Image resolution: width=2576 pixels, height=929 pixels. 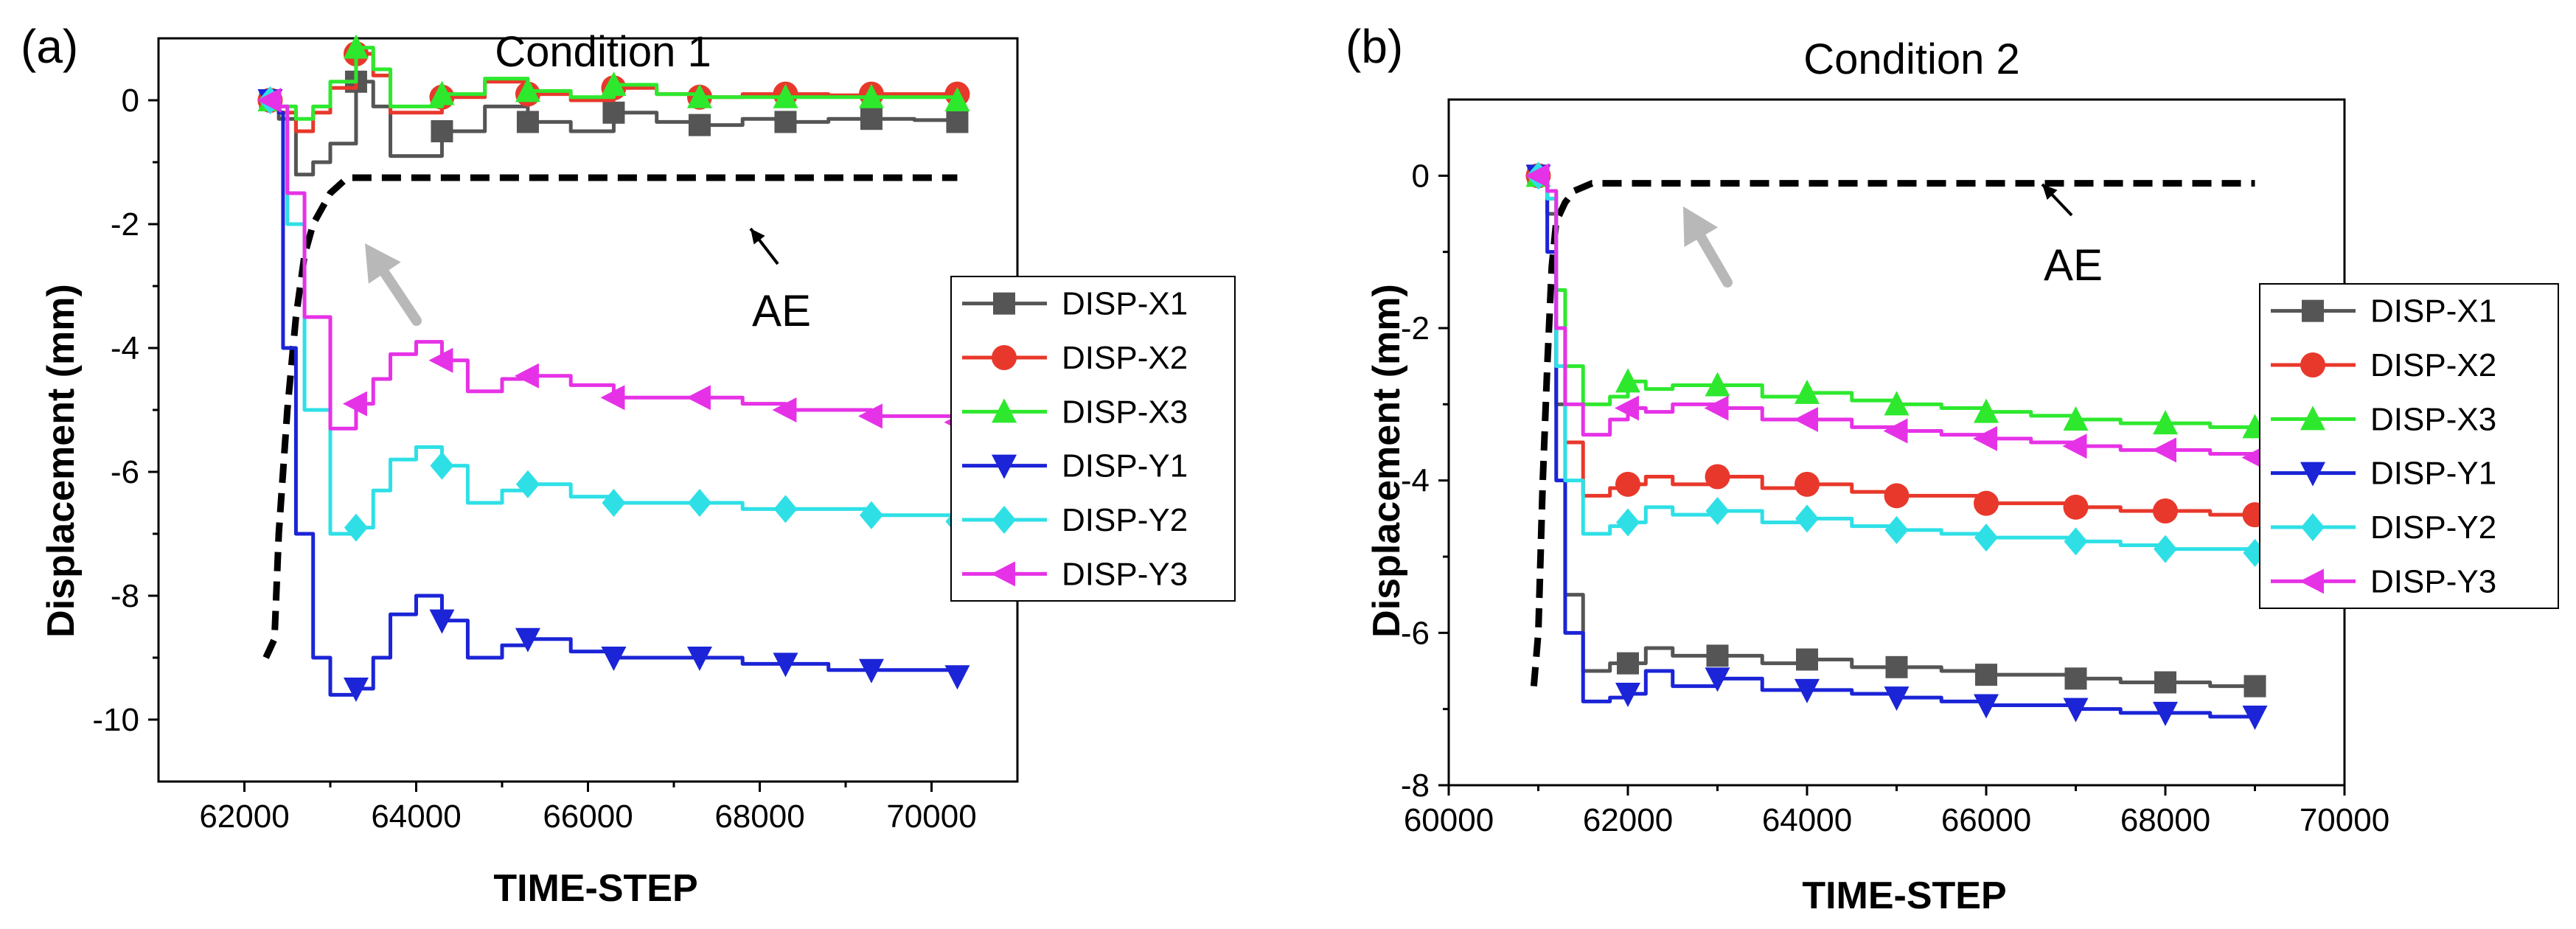 I want to click on ae-label-a: AE, so click(x=781, y=310).